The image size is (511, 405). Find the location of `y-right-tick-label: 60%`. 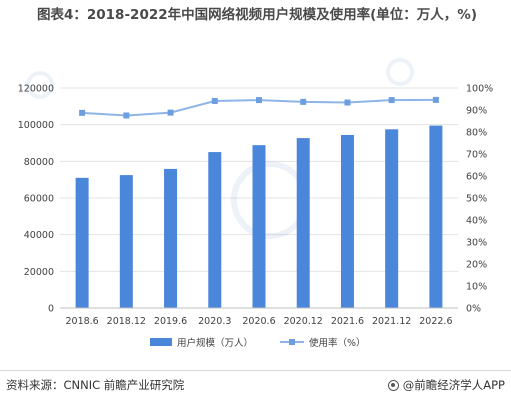

y-right-tick-label: 60% is located at coordinates (476, 177).